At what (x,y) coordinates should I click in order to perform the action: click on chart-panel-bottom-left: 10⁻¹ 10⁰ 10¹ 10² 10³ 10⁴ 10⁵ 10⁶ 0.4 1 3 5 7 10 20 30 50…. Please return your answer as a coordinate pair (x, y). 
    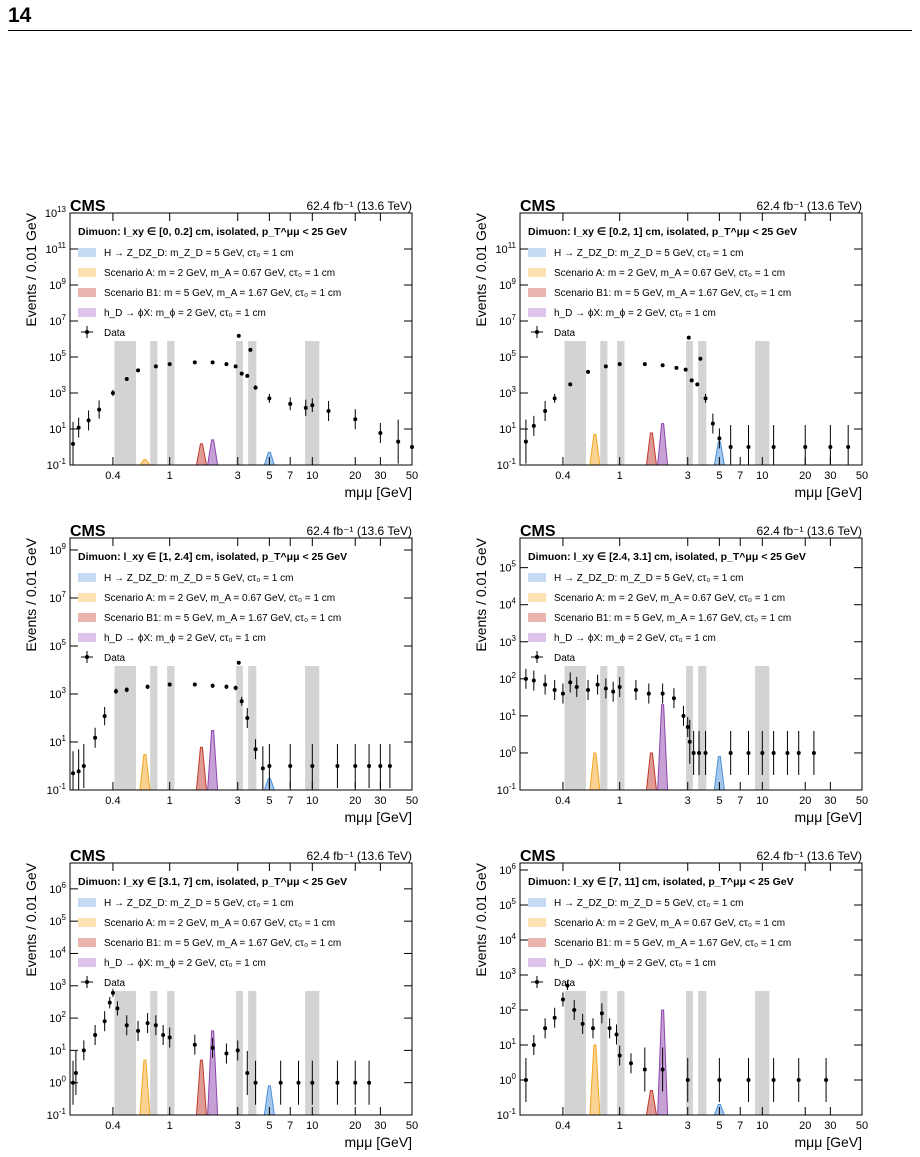
    Looking at the image, I should click on (220, 999).